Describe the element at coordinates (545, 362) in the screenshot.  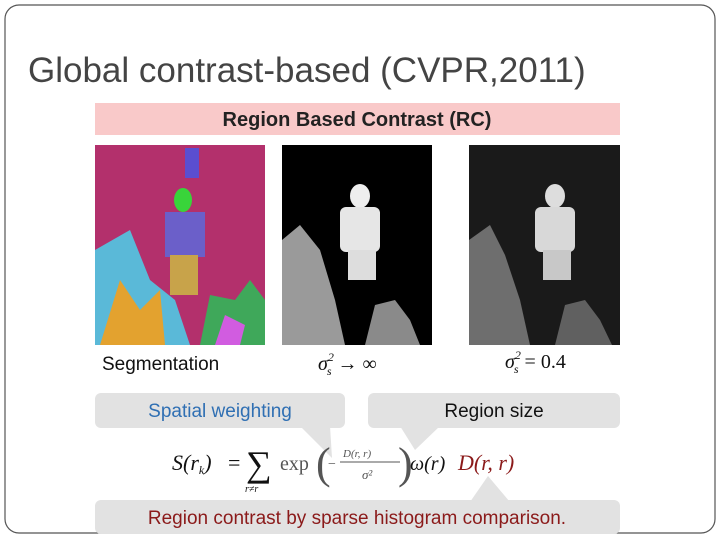
I see `caption-text: = 0.4` at that location.